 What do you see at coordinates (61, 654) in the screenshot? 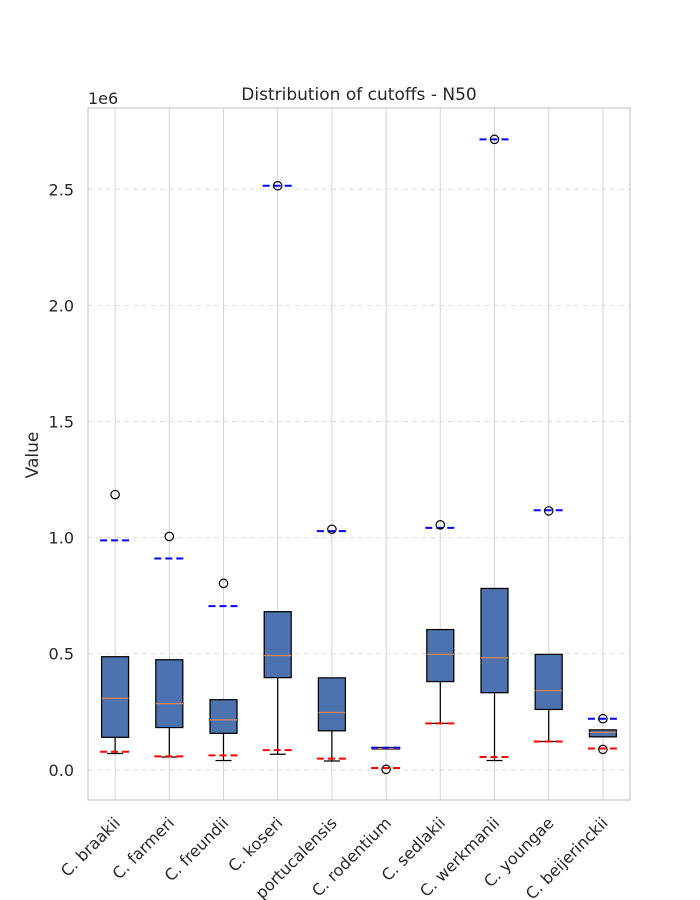
I see `y-tick-label: 0.5` at bounding box center [61, 654].